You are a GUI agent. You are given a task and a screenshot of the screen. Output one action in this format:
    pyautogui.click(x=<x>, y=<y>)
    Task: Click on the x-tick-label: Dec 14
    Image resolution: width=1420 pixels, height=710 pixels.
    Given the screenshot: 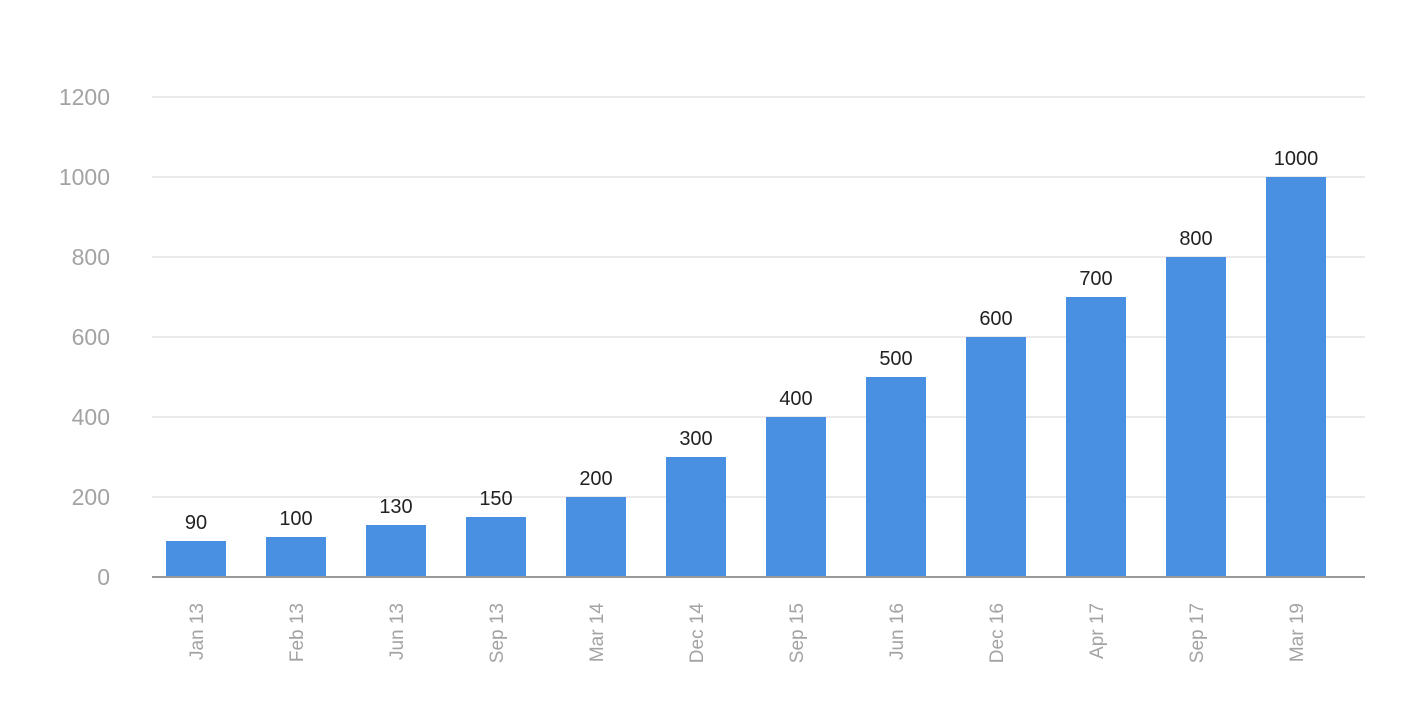 What is the action you would take?
    pyautogui.click(x=697, y=633)
    